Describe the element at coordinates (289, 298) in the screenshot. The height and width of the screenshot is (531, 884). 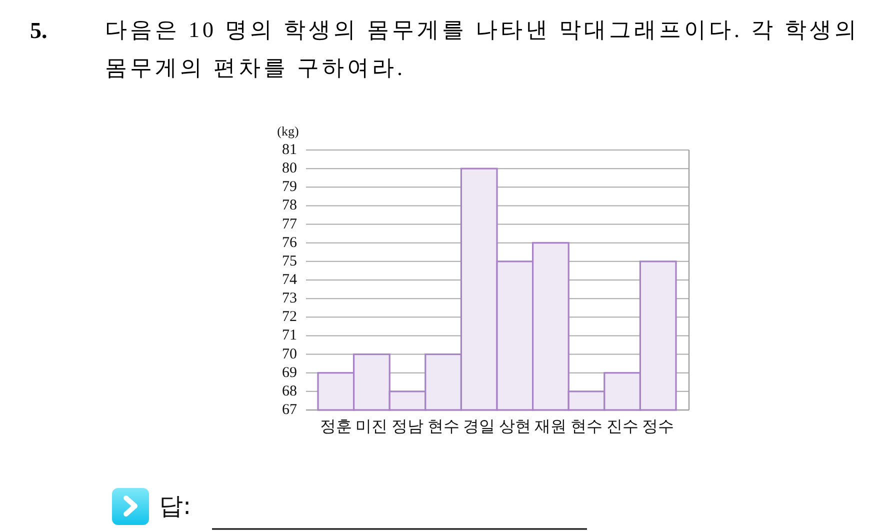
I see `y-tick-label: 73` at that location.